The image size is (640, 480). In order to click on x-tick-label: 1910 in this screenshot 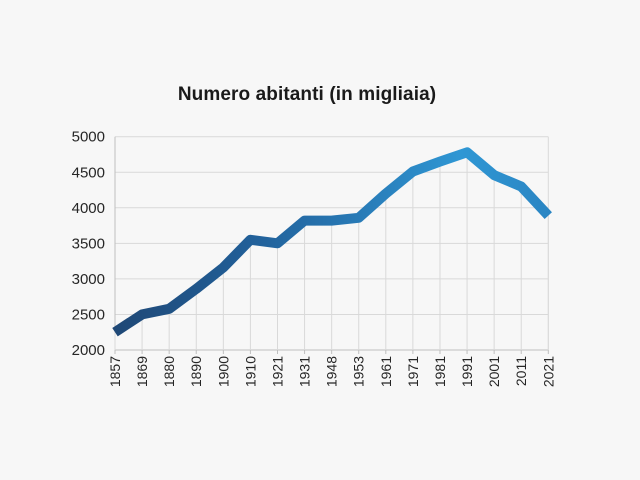, I will do `click(250, 371)`.